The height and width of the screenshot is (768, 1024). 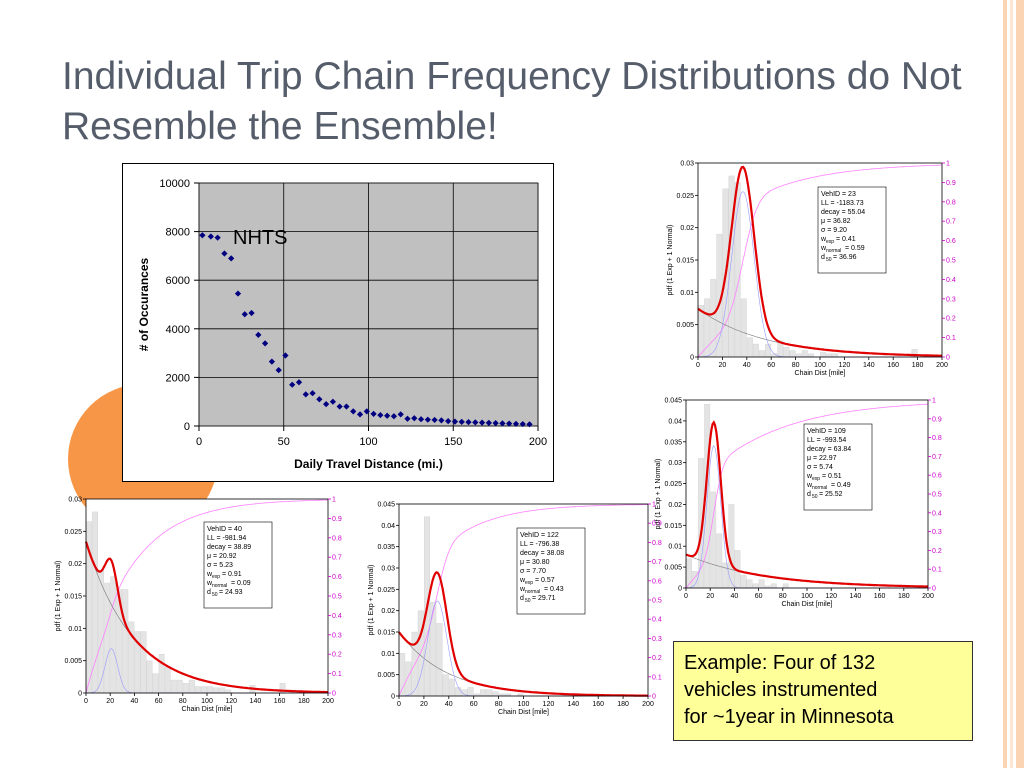 I want to click on y-tick-label: 0.01, so click(x=75, y=629).